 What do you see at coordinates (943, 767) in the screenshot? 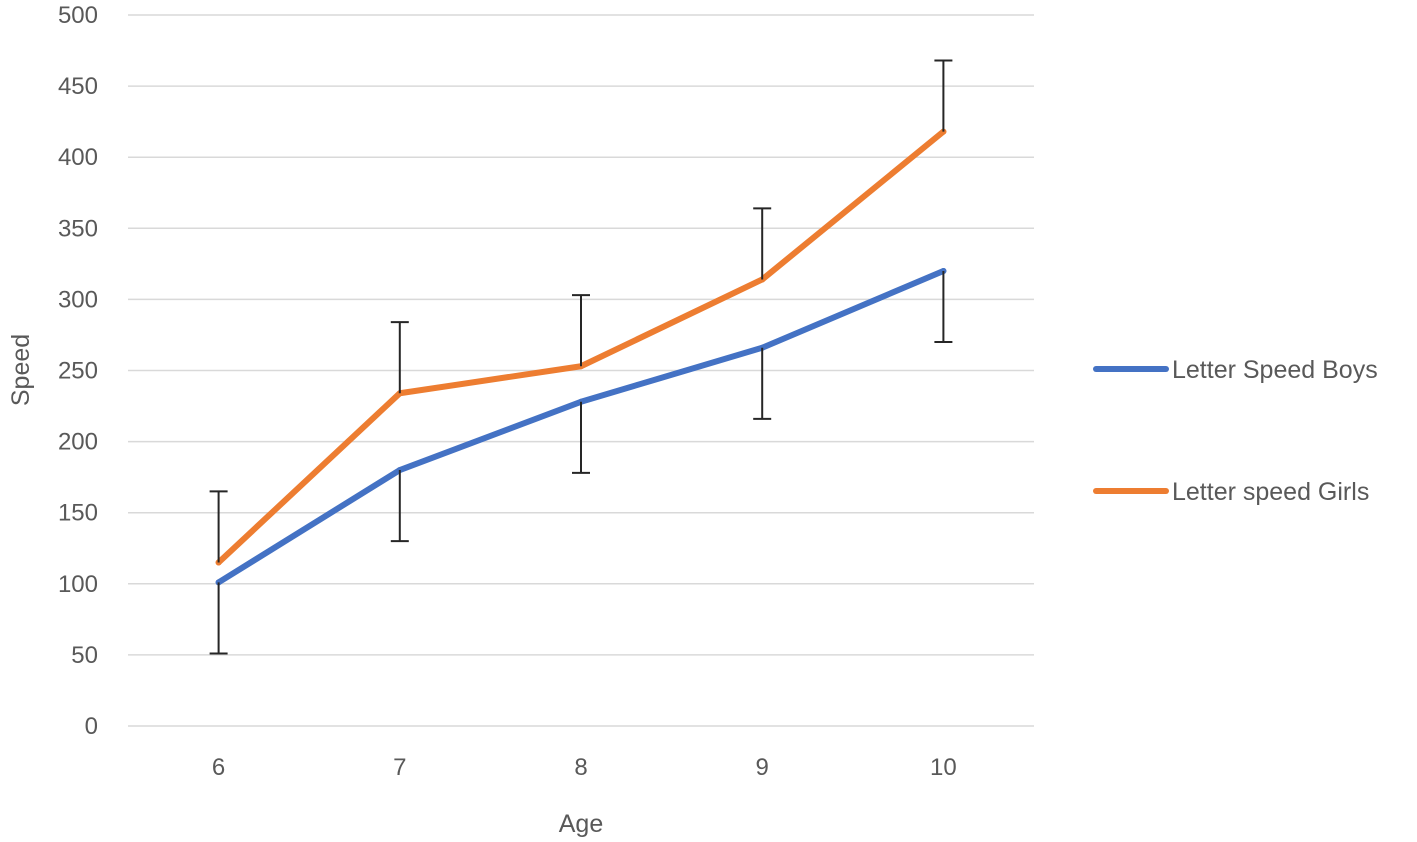
I see `x-tick-label: 10` at bounding box center [943, 767].